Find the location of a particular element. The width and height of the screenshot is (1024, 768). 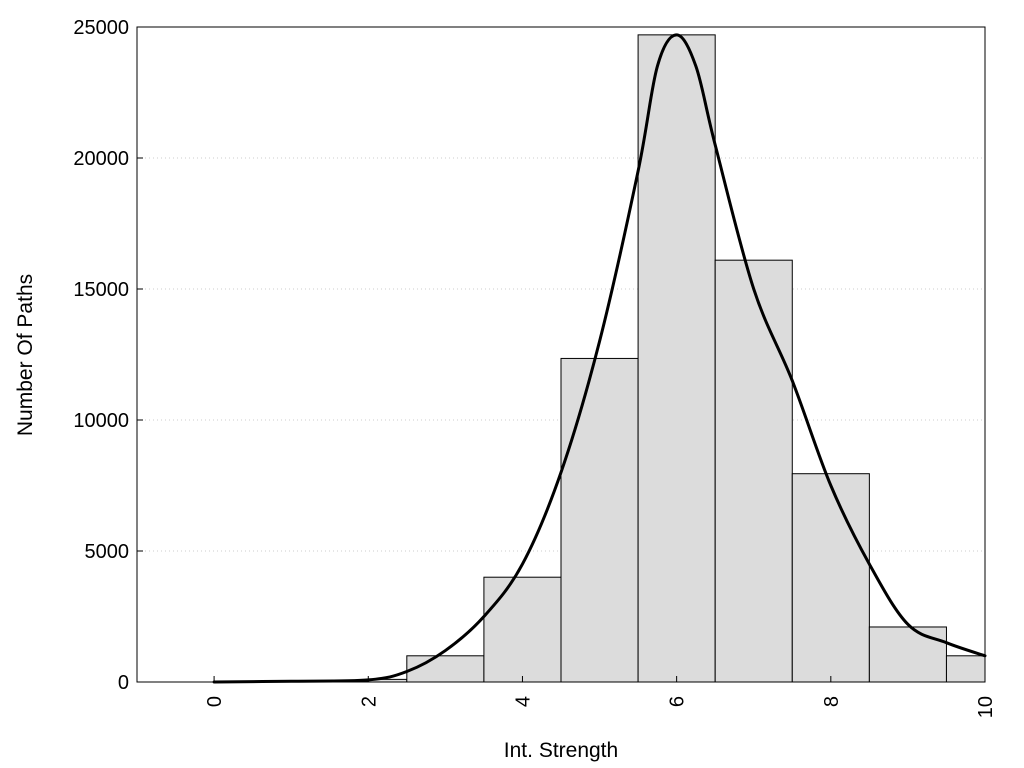

x-tick-label: 6 is located at coordinates (678, 701).